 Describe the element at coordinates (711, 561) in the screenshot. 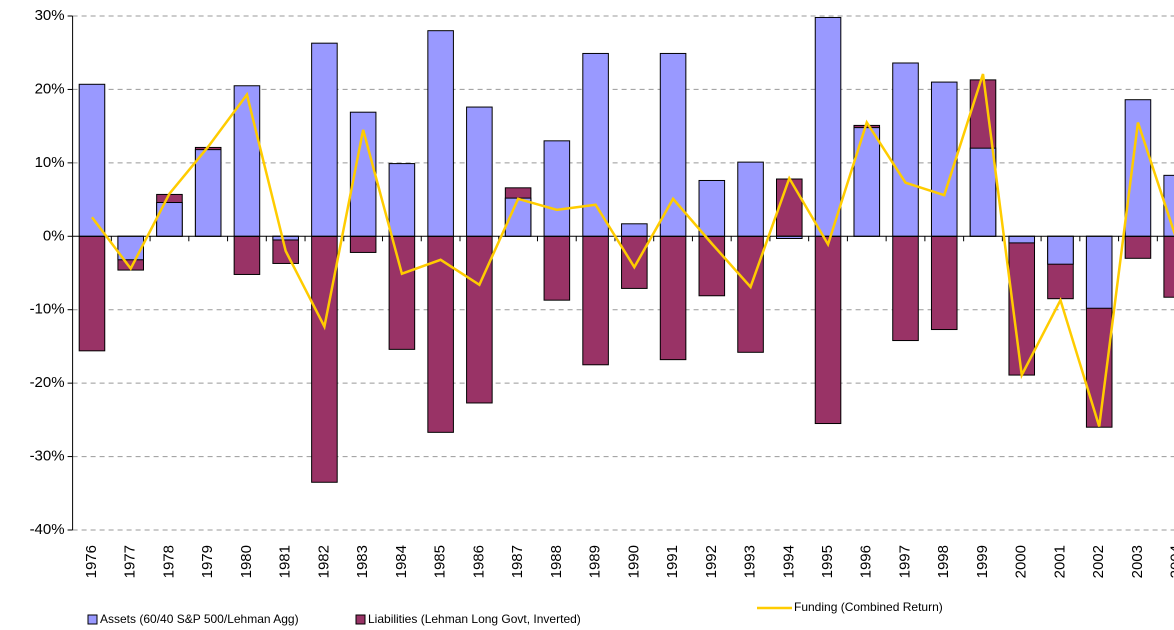

I see `x-tick-label: 1992` at that location.